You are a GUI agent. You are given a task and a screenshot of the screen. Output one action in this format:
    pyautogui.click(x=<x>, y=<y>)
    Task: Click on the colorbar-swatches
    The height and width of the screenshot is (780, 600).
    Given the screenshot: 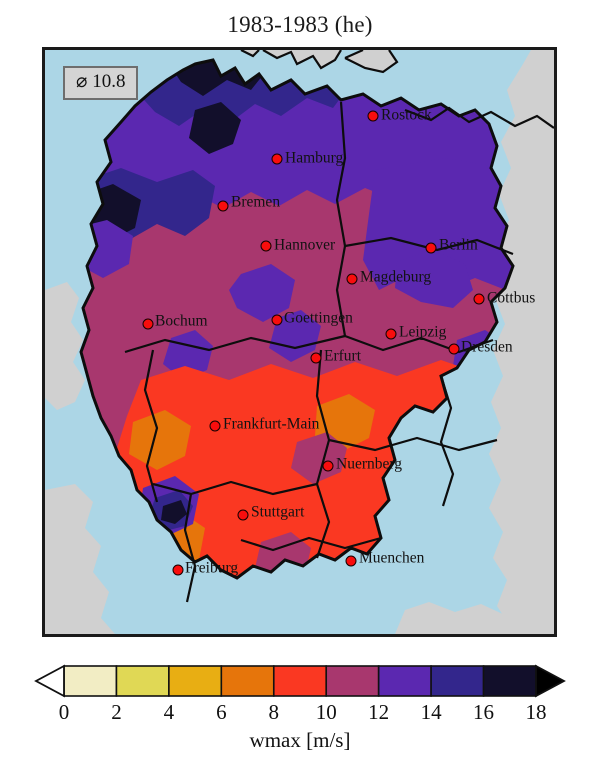 What is the action you would take?
    pyautogui.click(x=300, y=681)
    